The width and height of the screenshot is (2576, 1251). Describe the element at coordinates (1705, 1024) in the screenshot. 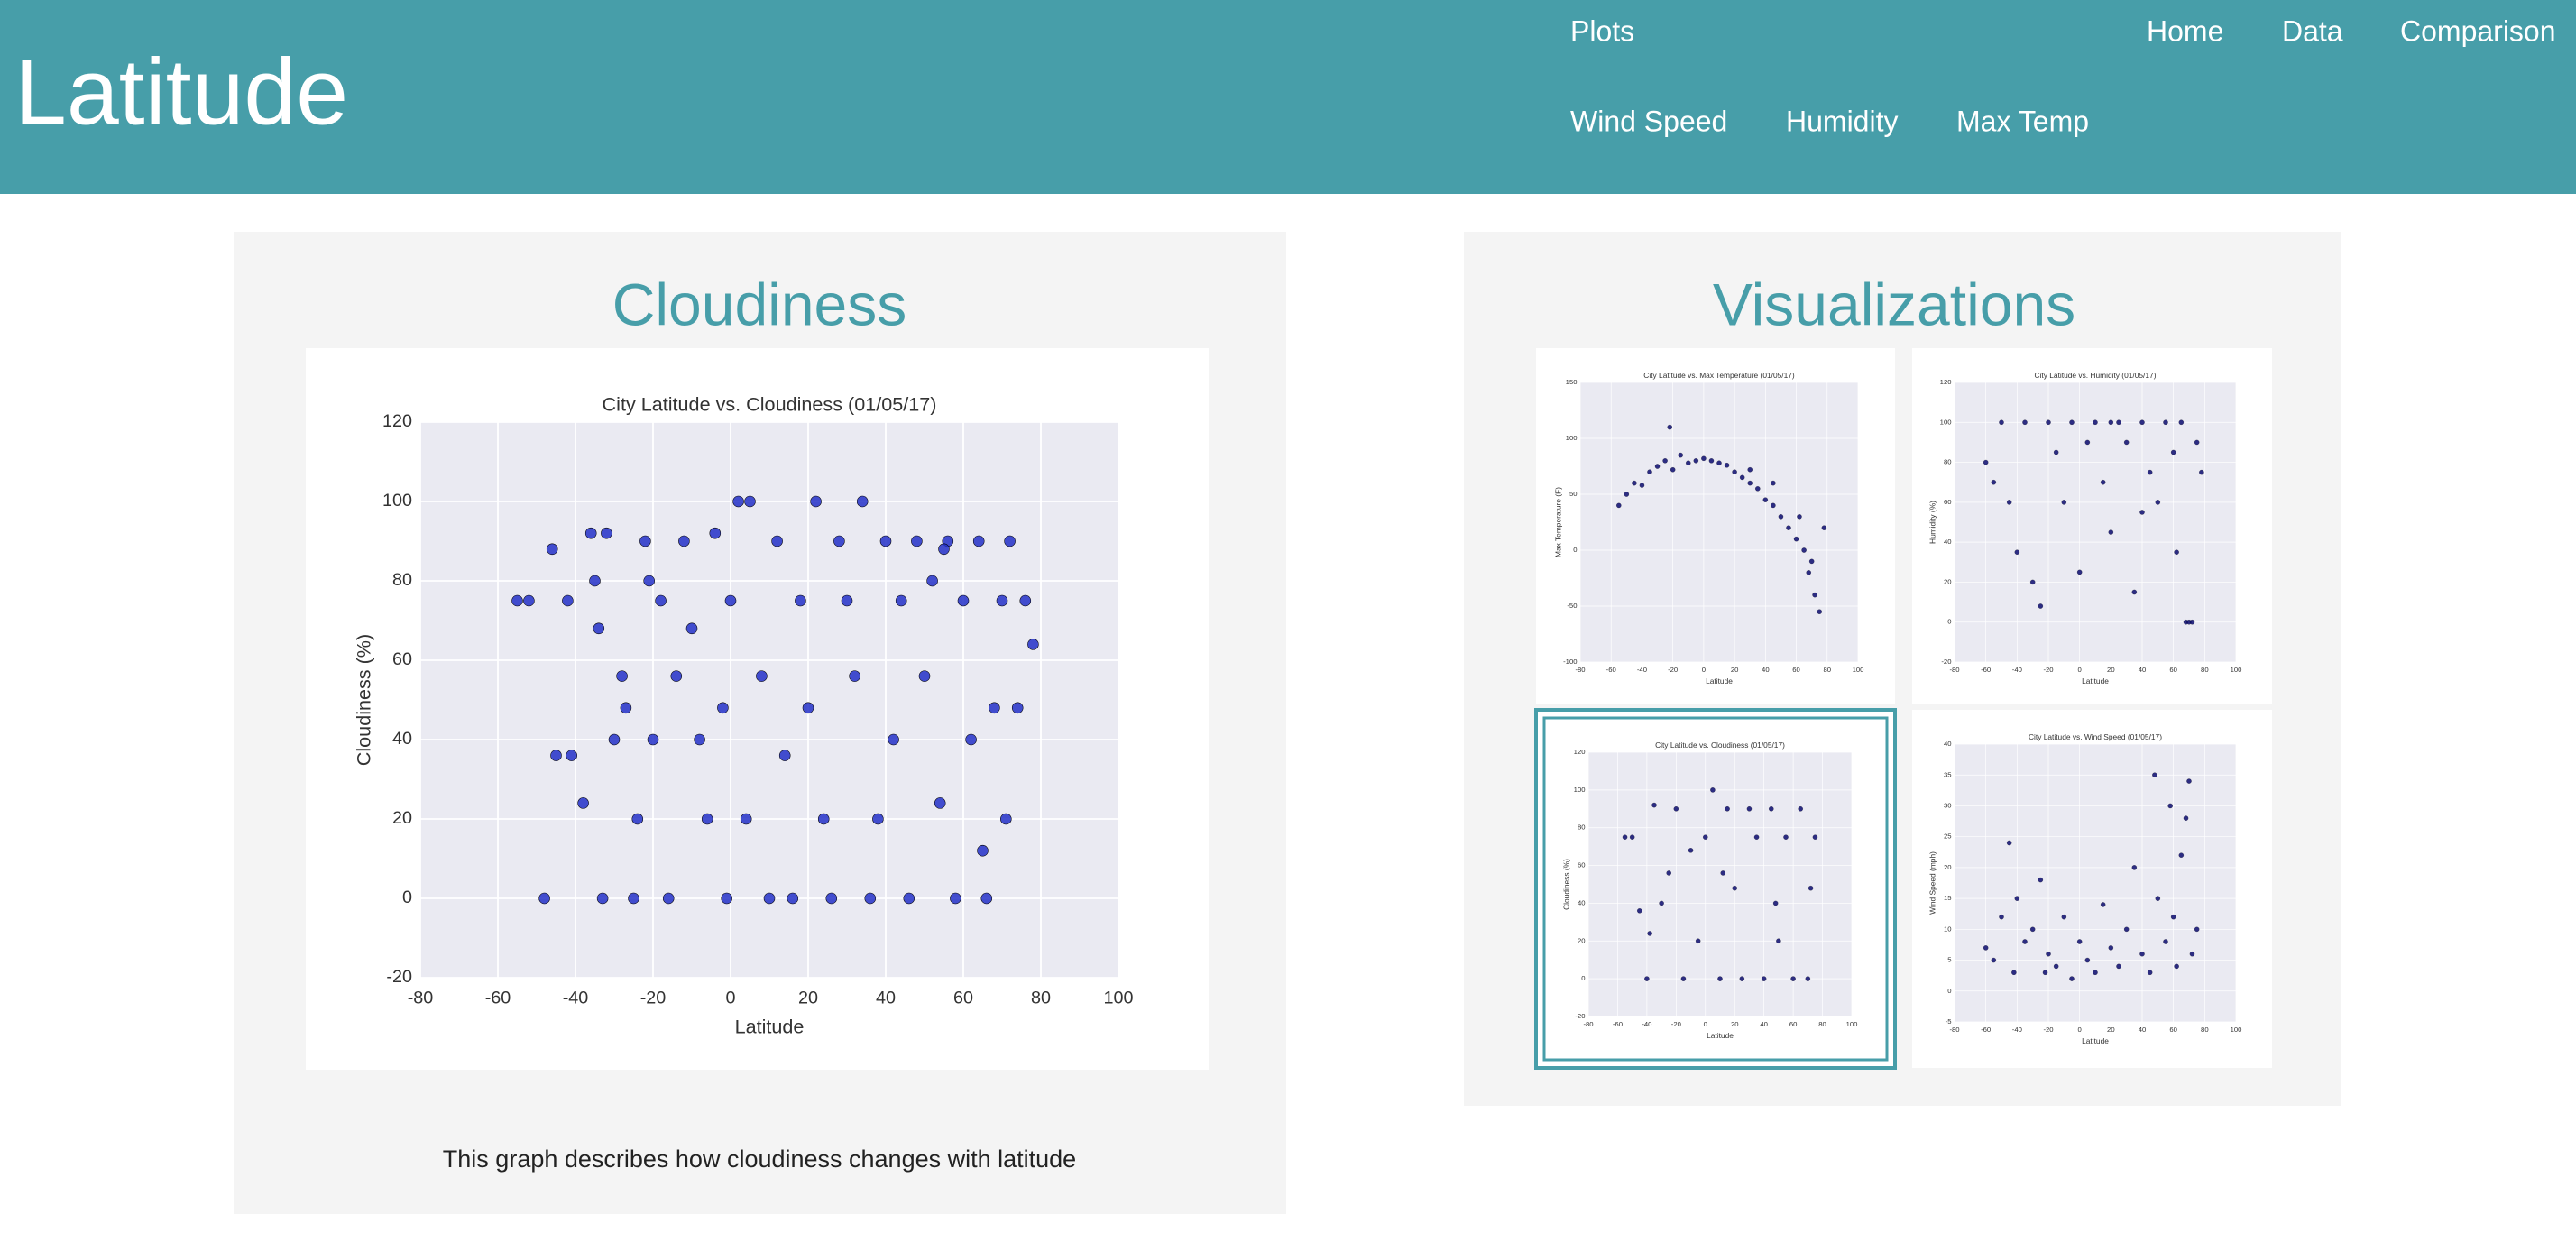

I see `x-tick-label: 0` at that location.